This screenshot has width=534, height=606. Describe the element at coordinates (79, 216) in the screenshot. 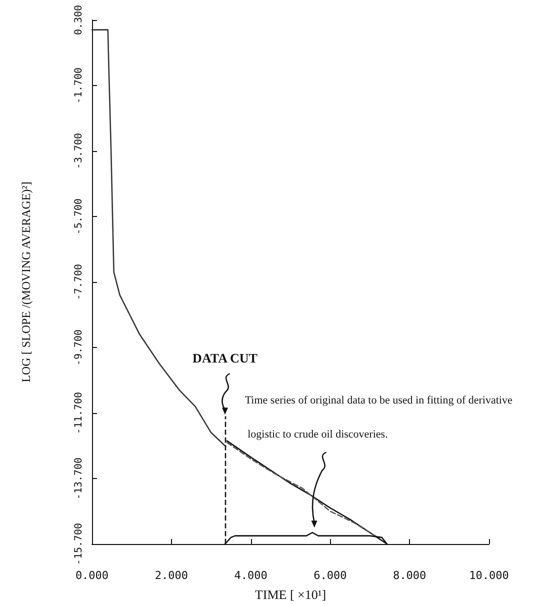

I see `y-tick-label: -5.700` at that location.